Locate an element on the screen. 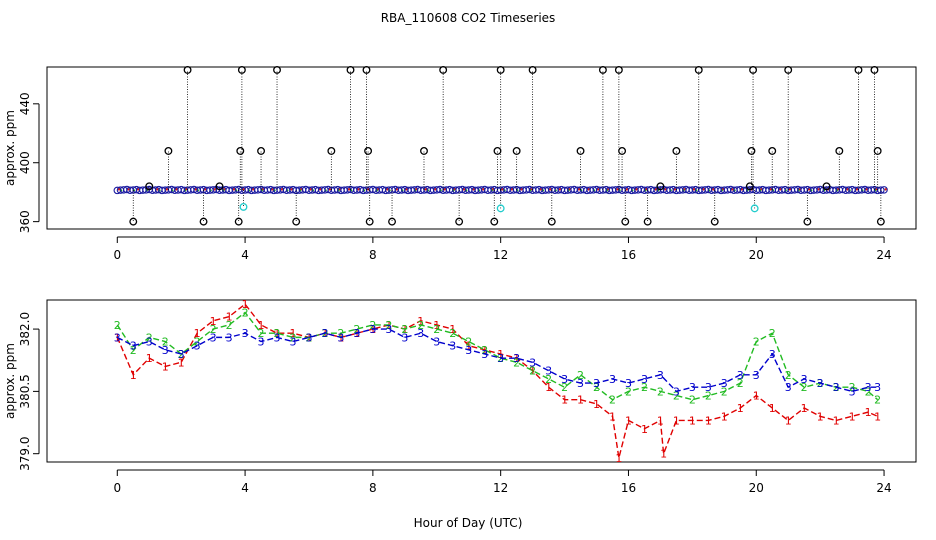 This screenshot has width=936, height=540. top-x-tick-label: 0 is located at coordinates (117, 255).